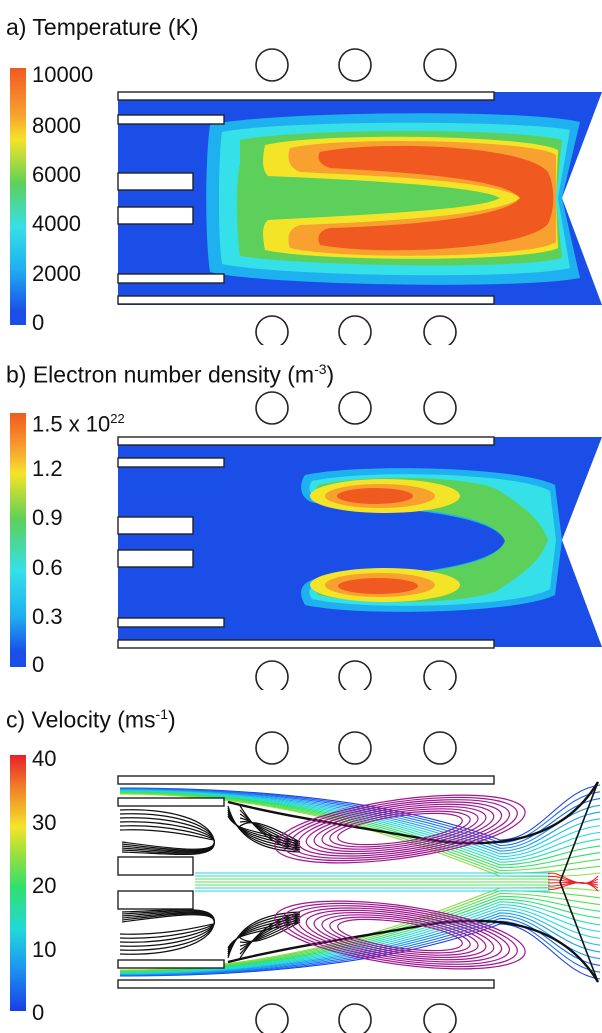 The image size is (602, 1033). Describe the element at coordinates (44, 949) in the screenshot. I see `colorbar-tick: 10` at that location.